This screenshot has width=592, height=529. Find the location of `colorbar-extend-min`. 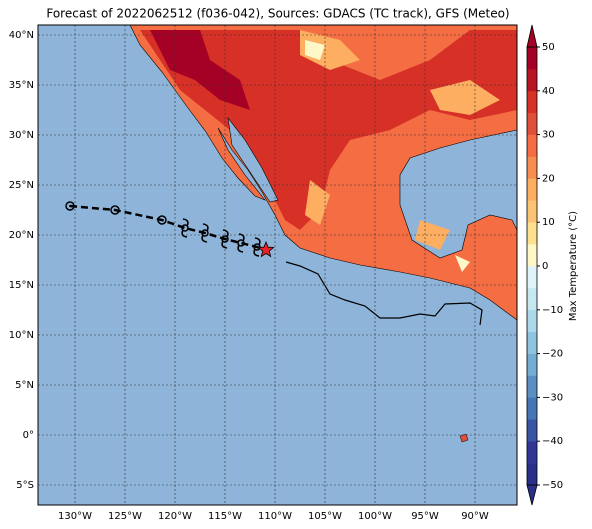

colorbar-extend-min is located at coordinates (532, 495).